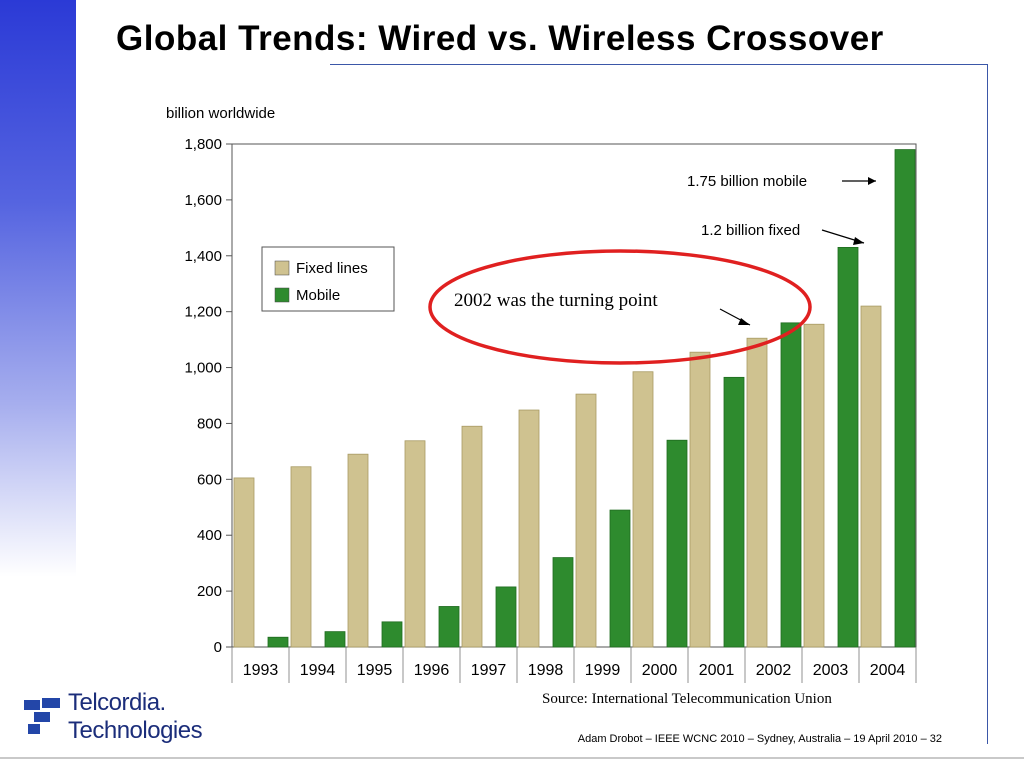 Image resolution: width=1024 pixels, height=768 pixels. Describe the element at coordinates (987, 404) in the screenshot. I see `frame-right-line` at that location.